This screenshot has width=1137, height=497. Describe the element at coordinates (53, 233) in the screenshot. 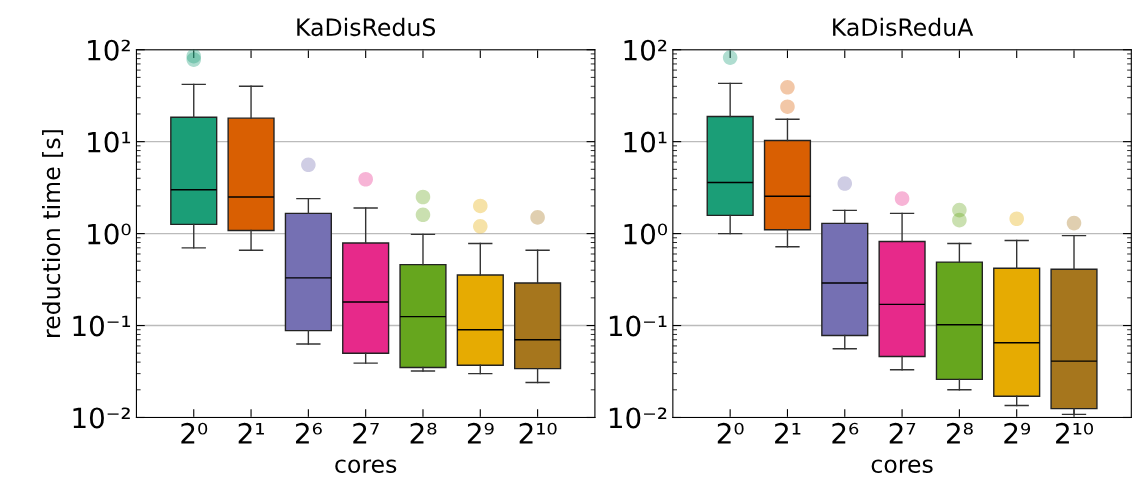

I see `y-axis-title: reduction time [s]` at that location.